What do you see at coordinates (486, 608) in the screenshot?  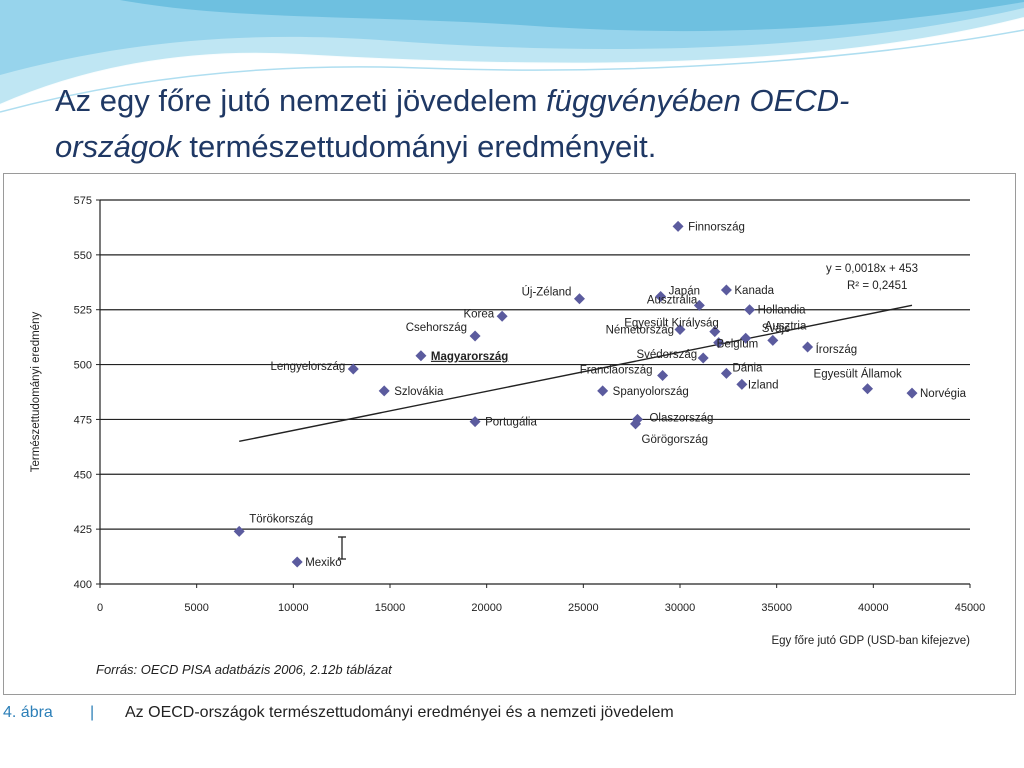 I see `x-tick-label-20000: 20000` at bounding box center [486, 608].